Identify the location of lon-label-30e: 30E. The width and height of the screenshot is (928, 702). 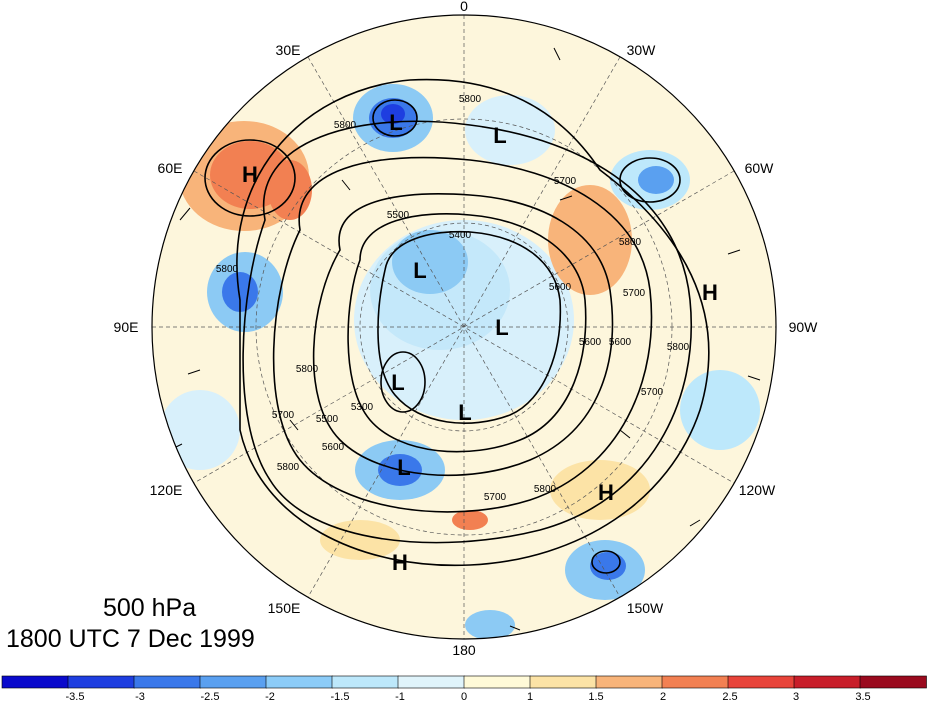
(288, 50).